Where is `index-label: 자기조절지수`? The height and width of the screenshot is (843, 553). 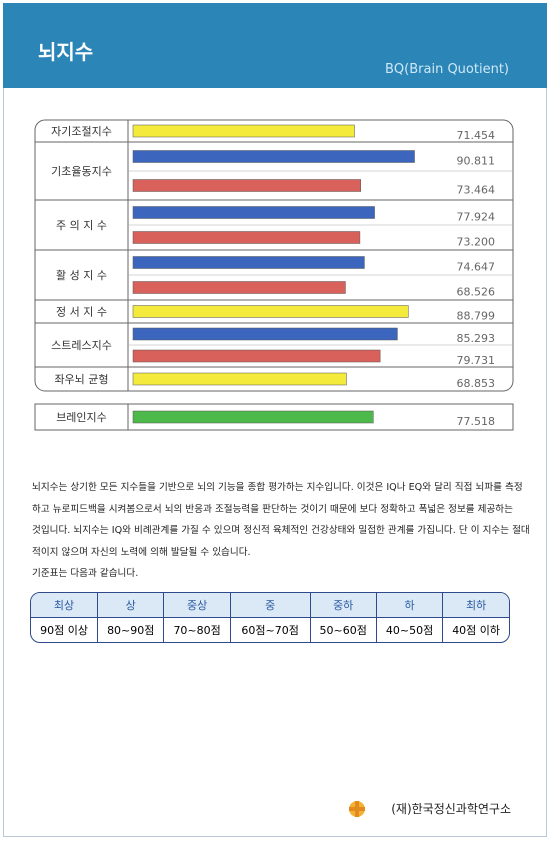 index-label: 자기조절지수 is located at coordinates (81, 131).